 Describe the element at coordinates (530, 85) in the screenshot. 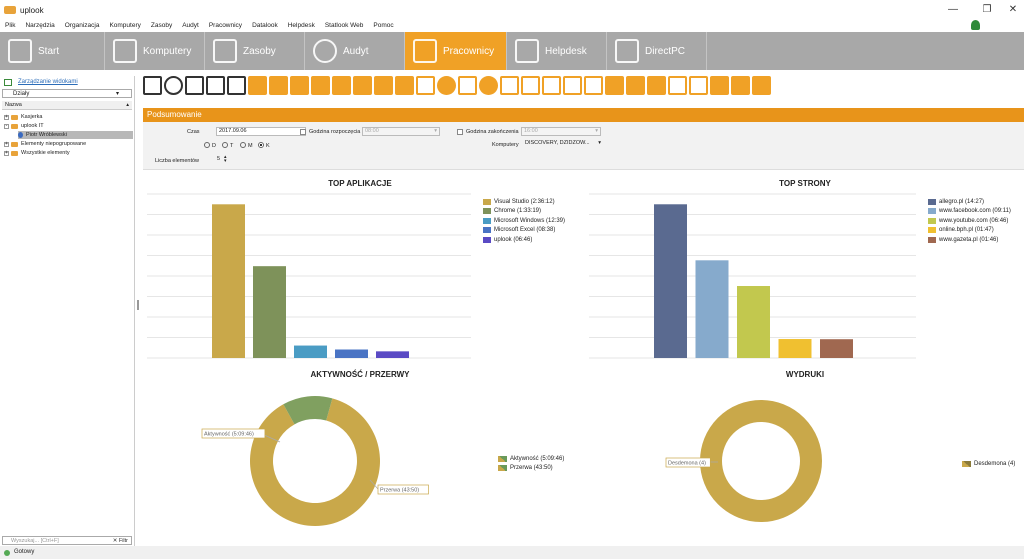

I see `cursor-icon` at that location.